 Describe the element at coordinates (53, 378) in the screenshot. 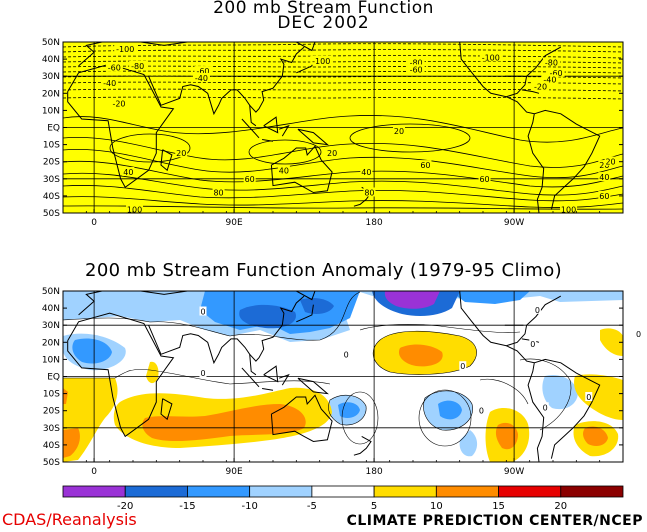

I see `bottom-y-tick-label: EQ` at that location.